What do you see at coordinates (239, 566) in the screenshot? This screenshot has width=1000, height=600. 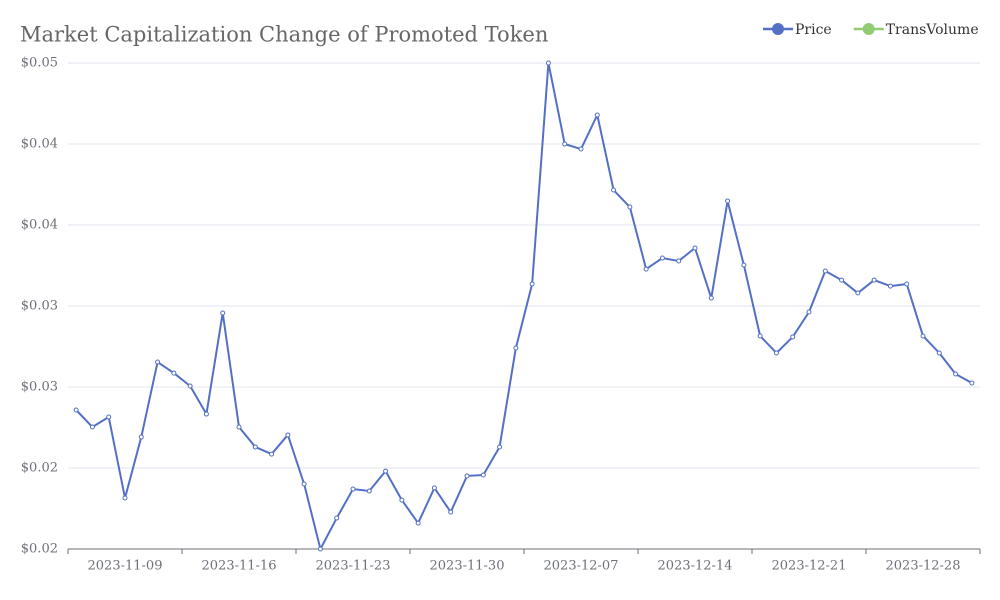 I see `x-tick-label: 2023-11-16` at bounding box center [239, 566].